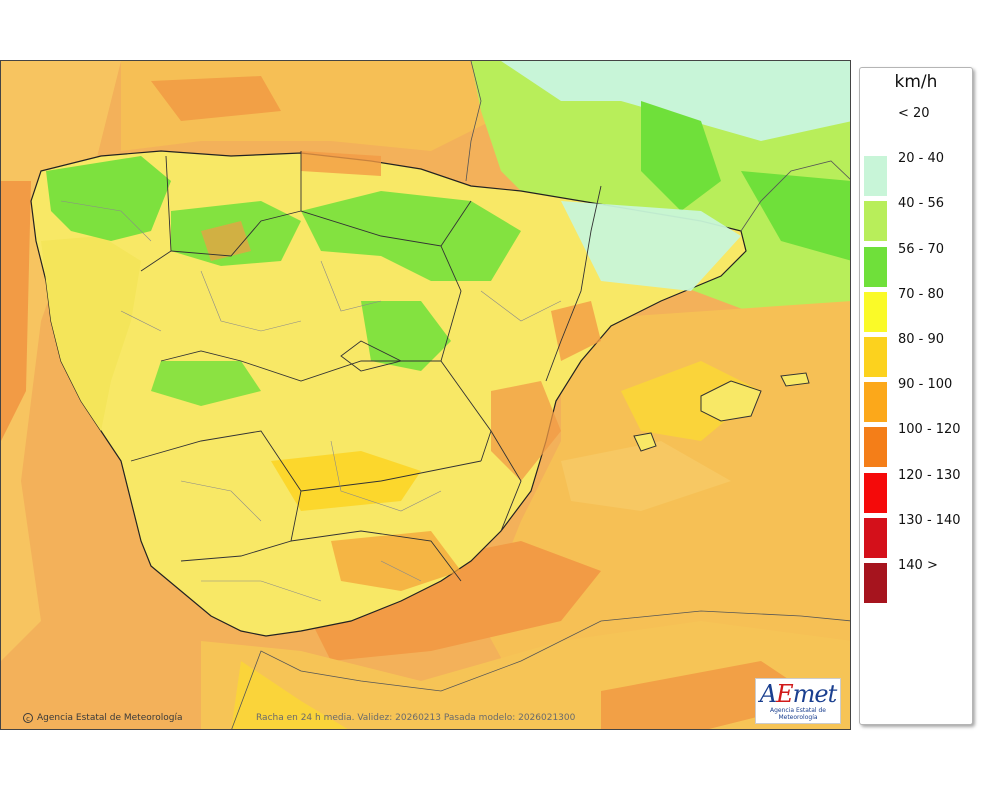 The height and width of the screenshot is (790, 1000). What do you see at coordinates (798, 694) in the screenshot?
I see `aemet-logo-mark: AEmet` at bounding box center [798, 694].